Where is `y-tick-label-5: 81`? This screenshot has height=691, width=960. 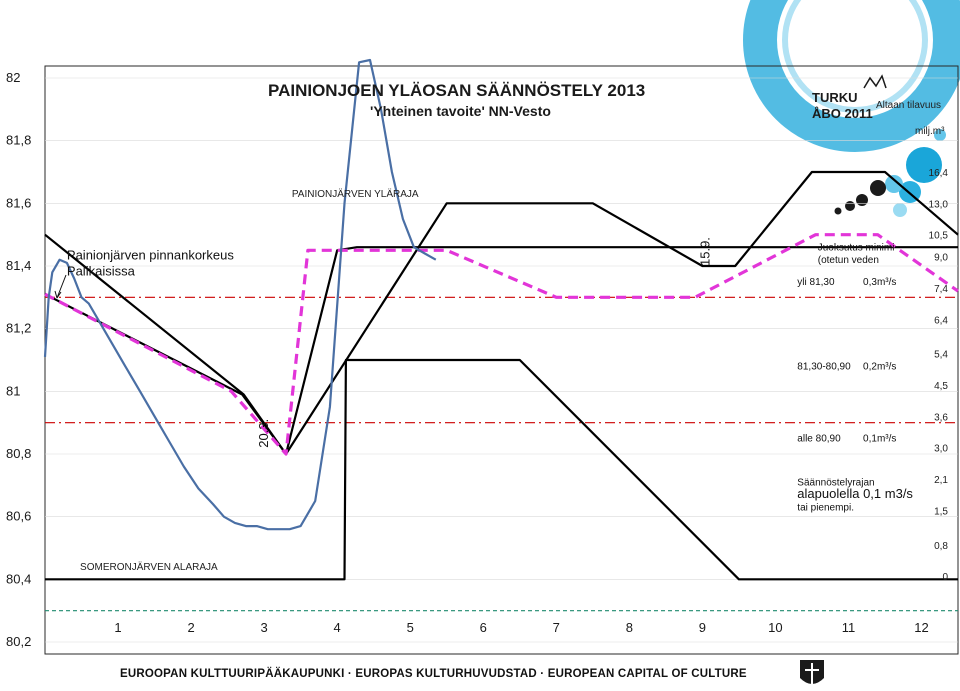 y-tick-label-5: 81 is located at coordinates (13, 390).